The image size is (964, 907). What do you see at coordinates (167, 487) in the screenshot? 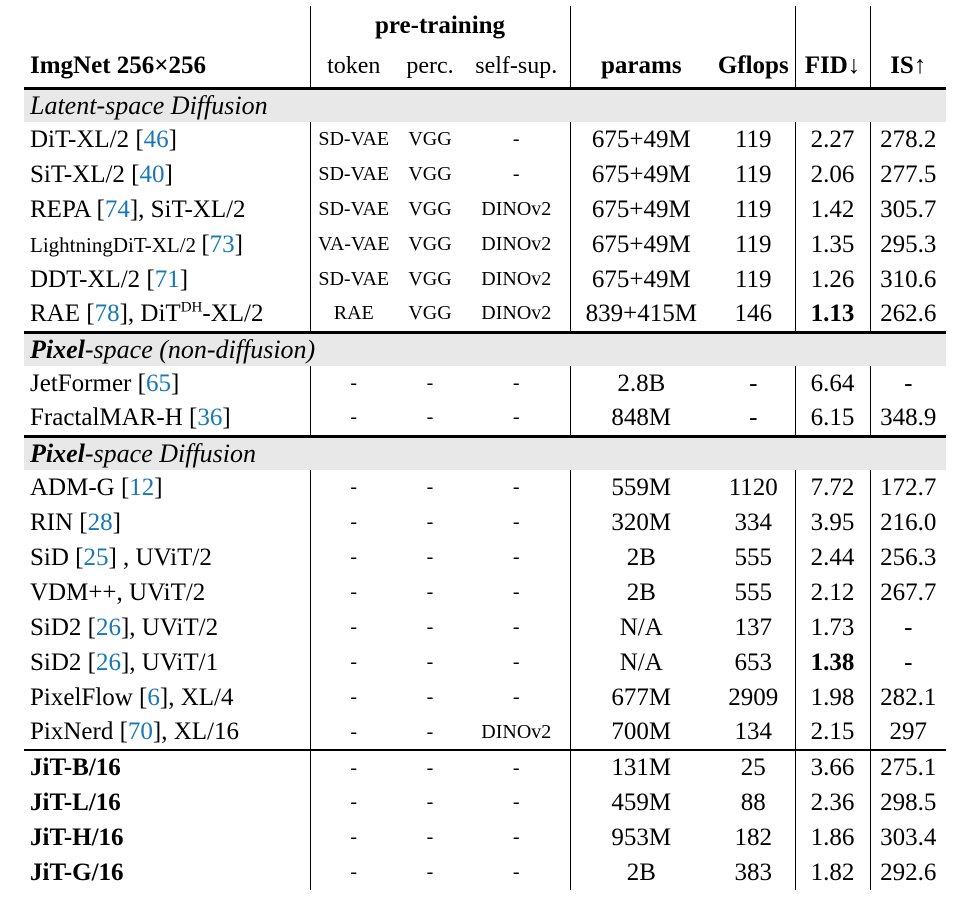
I see `model-name-cell: ADM-G [12]` at bounding box center [167, 487].